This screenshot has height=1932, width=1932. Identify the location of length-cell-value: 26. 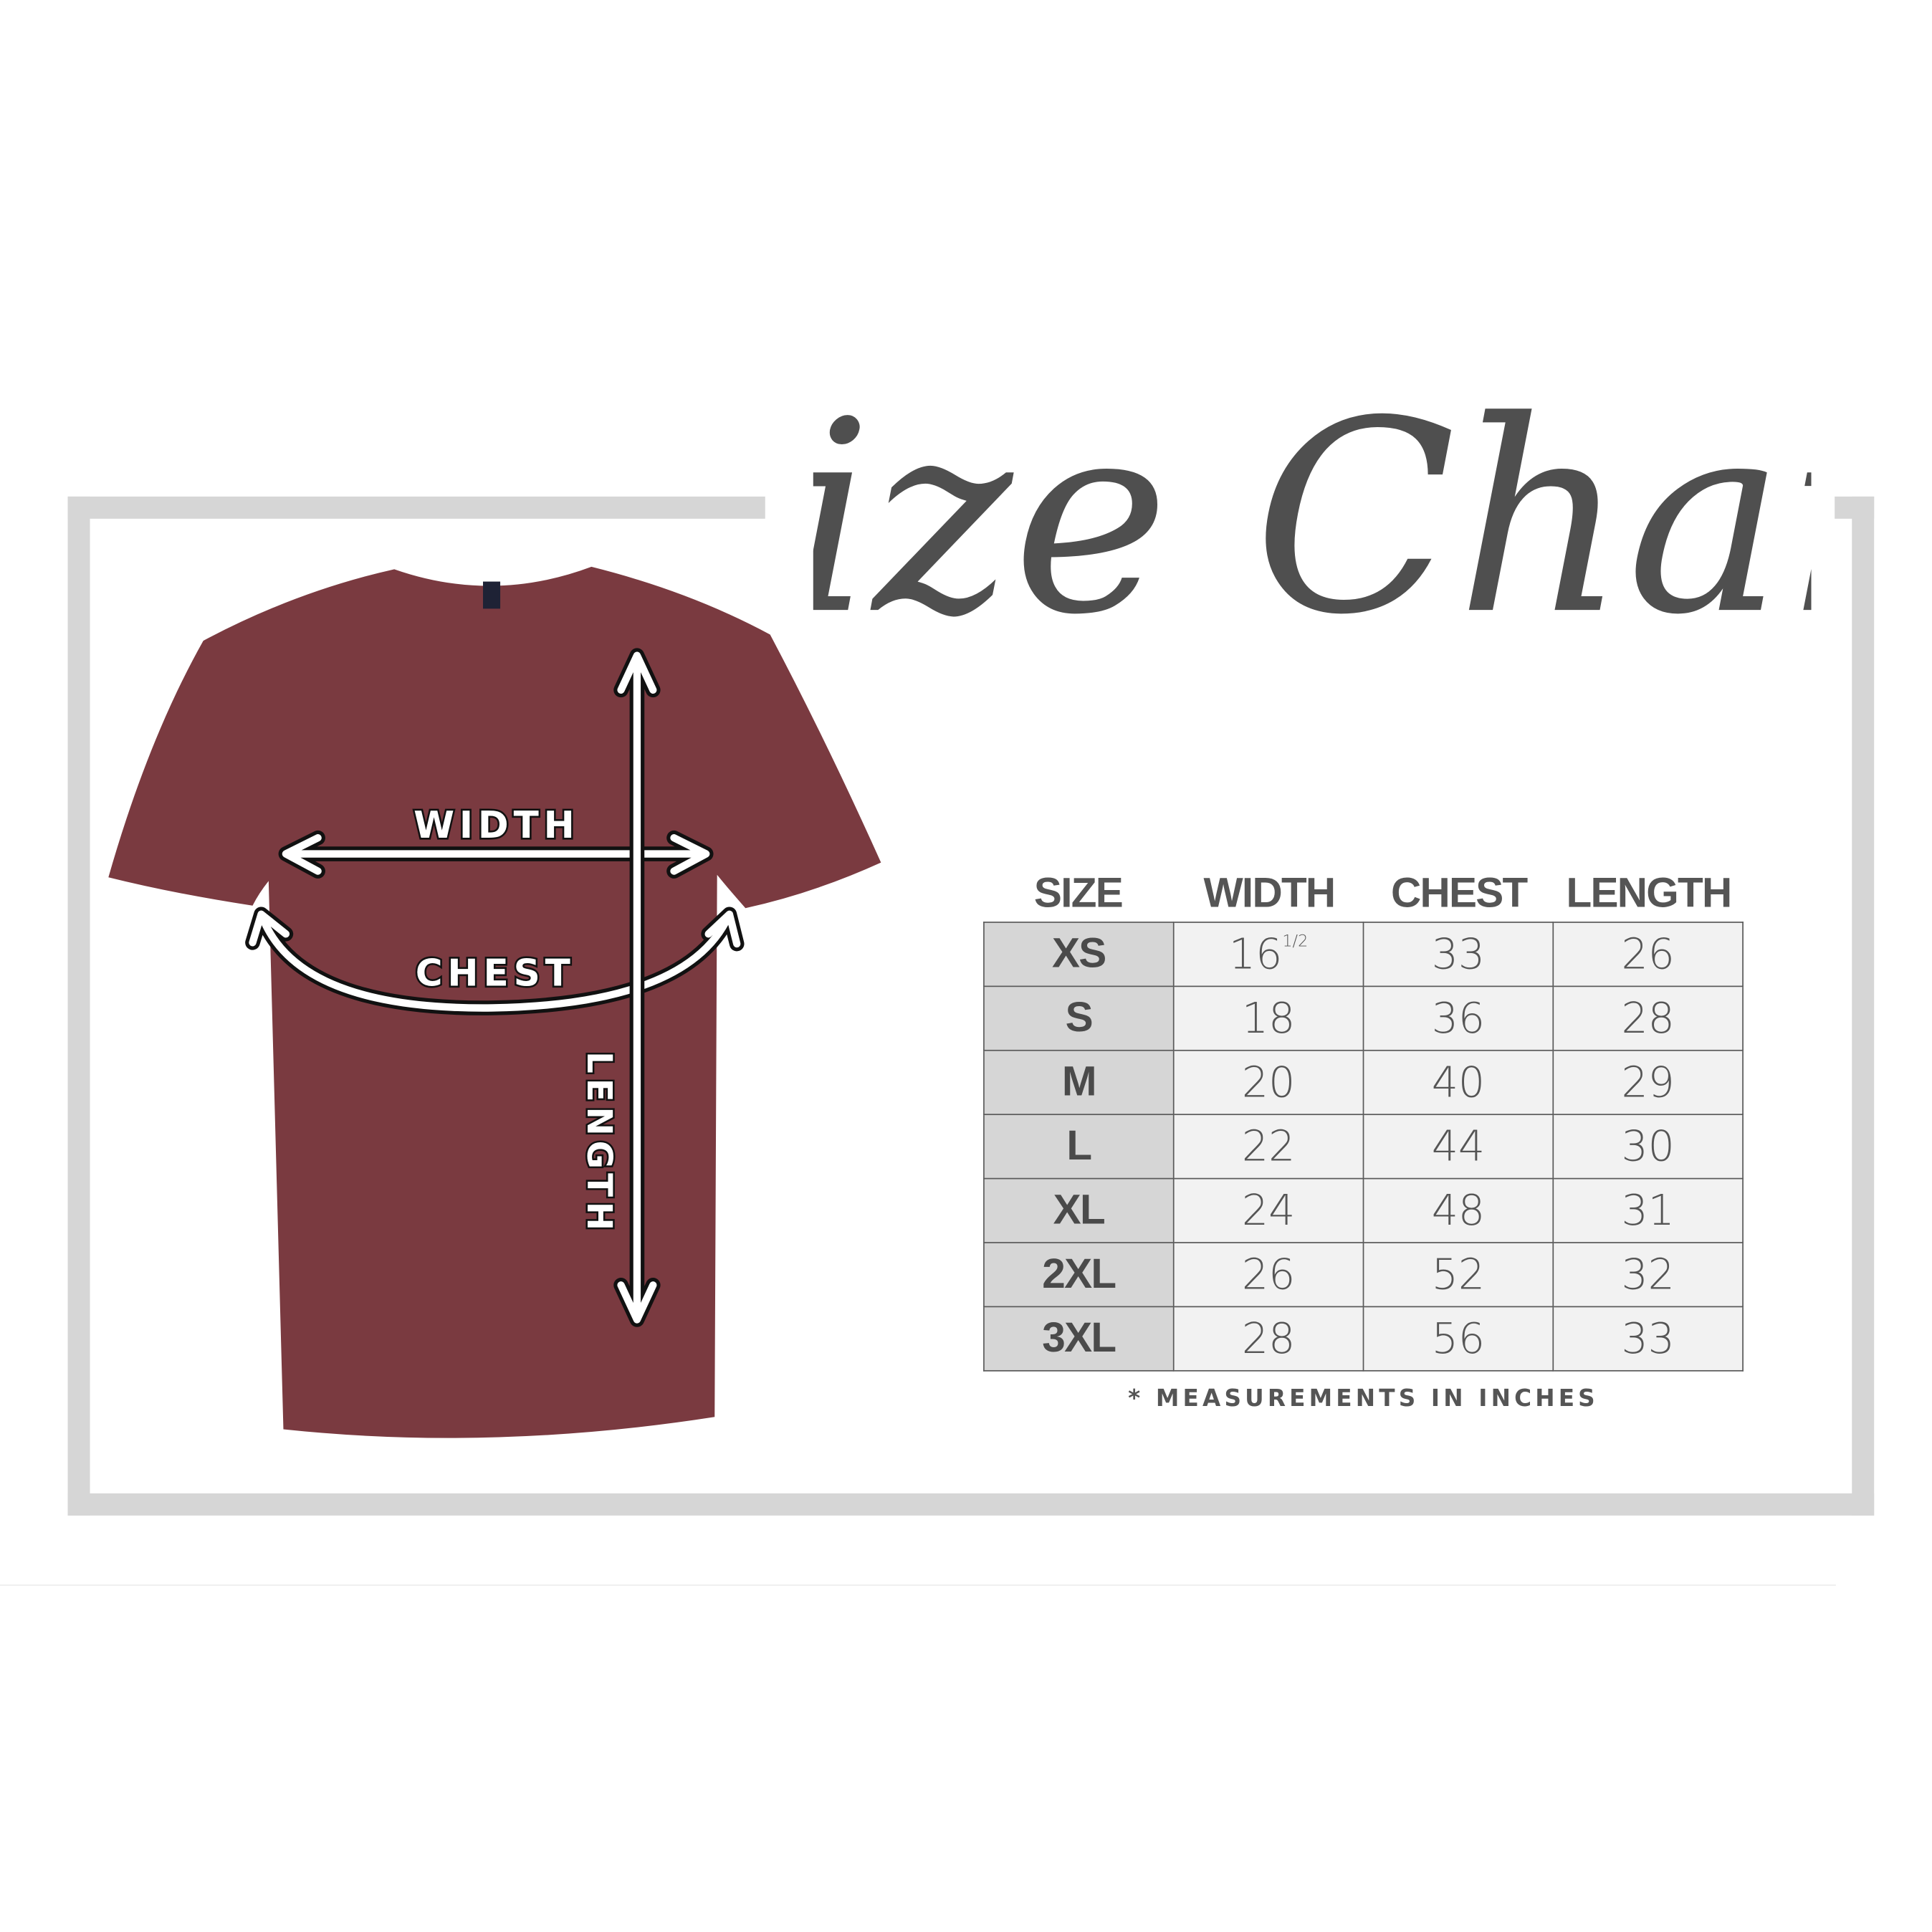
(1648, 955).